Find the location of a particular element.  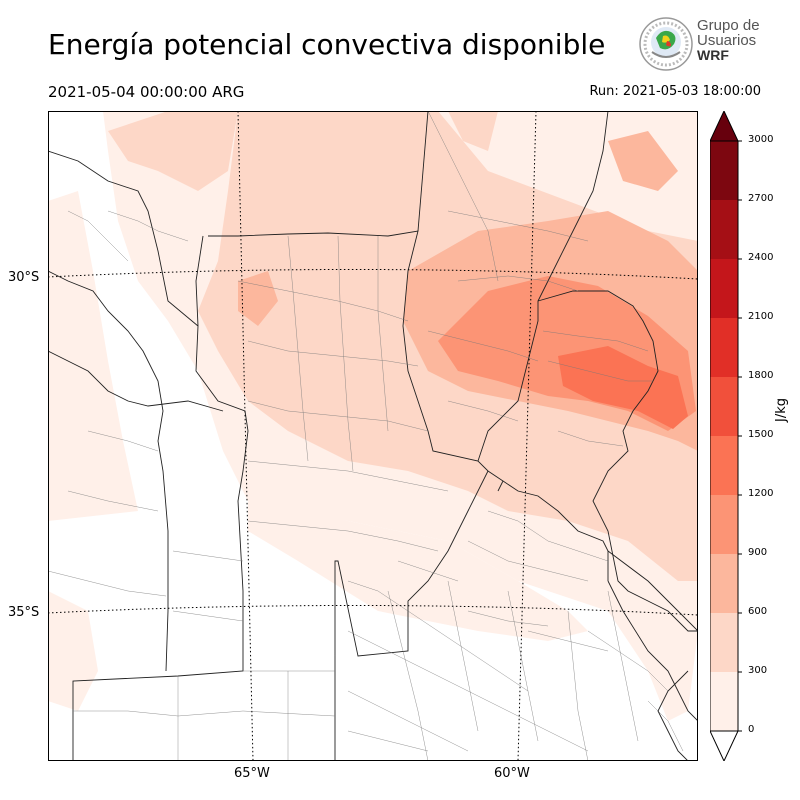

logo-line-3: WRF is located at coordinates (713, 55).